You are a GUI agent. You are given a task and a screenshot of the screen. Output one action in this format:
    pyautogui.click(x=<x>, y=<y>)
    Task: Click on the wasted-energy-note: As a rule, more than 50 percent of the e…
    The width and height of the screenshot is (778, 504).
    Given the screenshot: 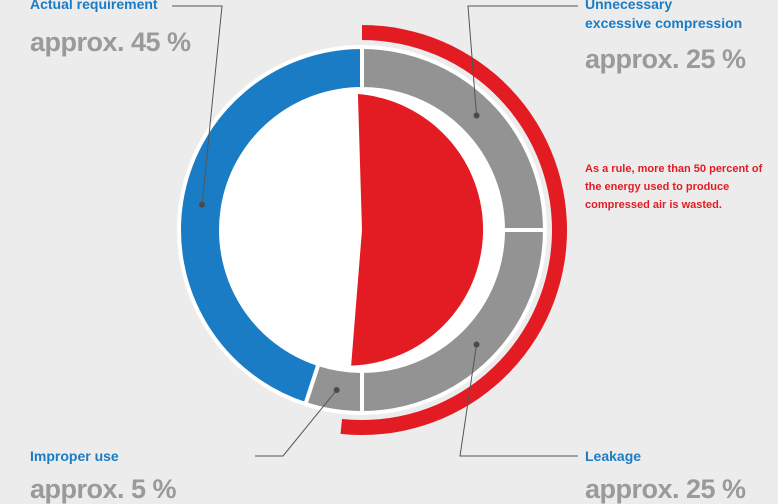 What is the action you would take?
    pyautogui.click(x=674, y=187)
    